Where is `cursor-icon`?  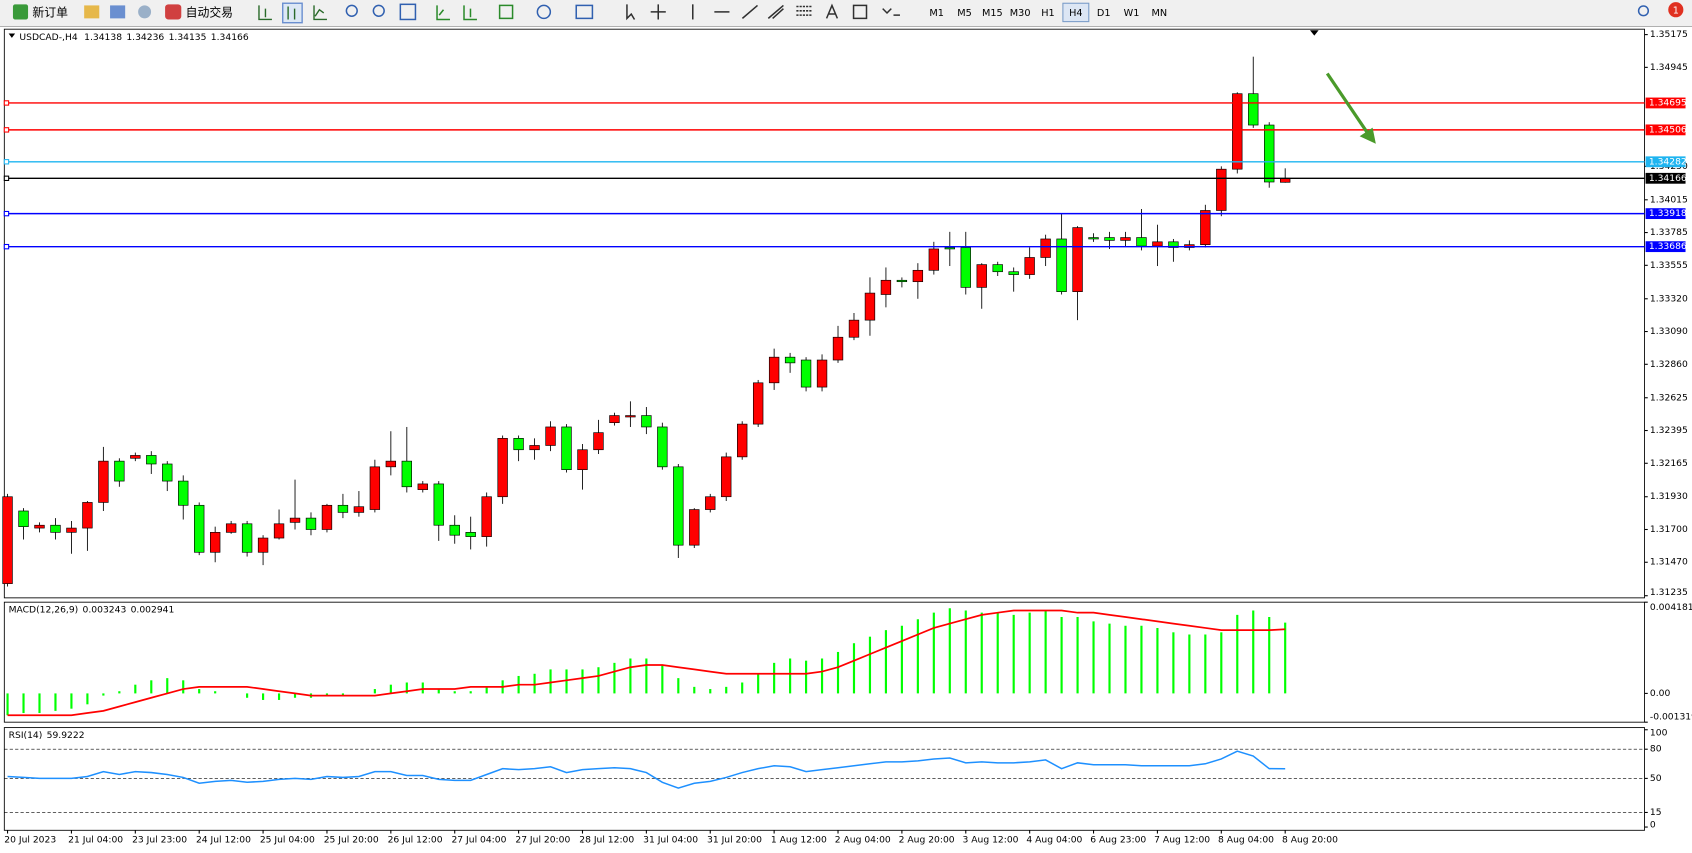
cursor-icon is located at coordinates (631, 12).